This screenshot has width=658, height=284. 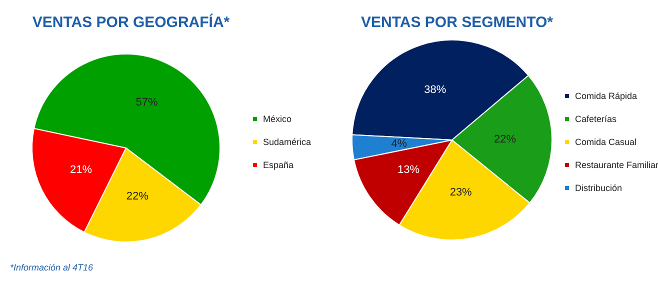 I want to click on legend-label: Restaurante Familiar, so click(x=616, y=165).